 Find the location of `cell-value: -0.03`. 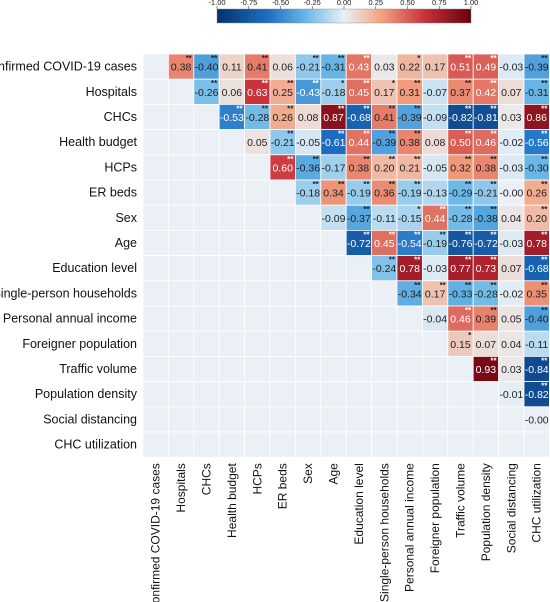

cell-value: -0.03 is located at coordinates (511, 68).